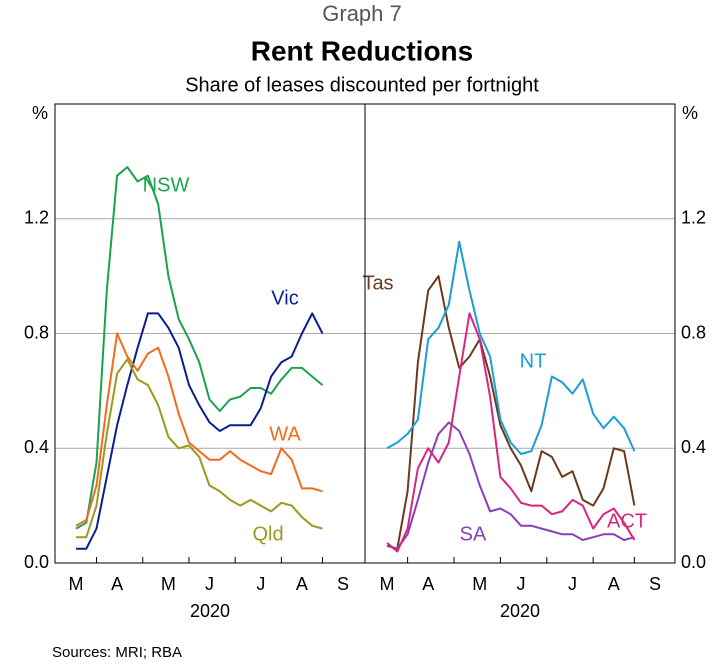  I want to click on series-label: WA, so click(285, 434).